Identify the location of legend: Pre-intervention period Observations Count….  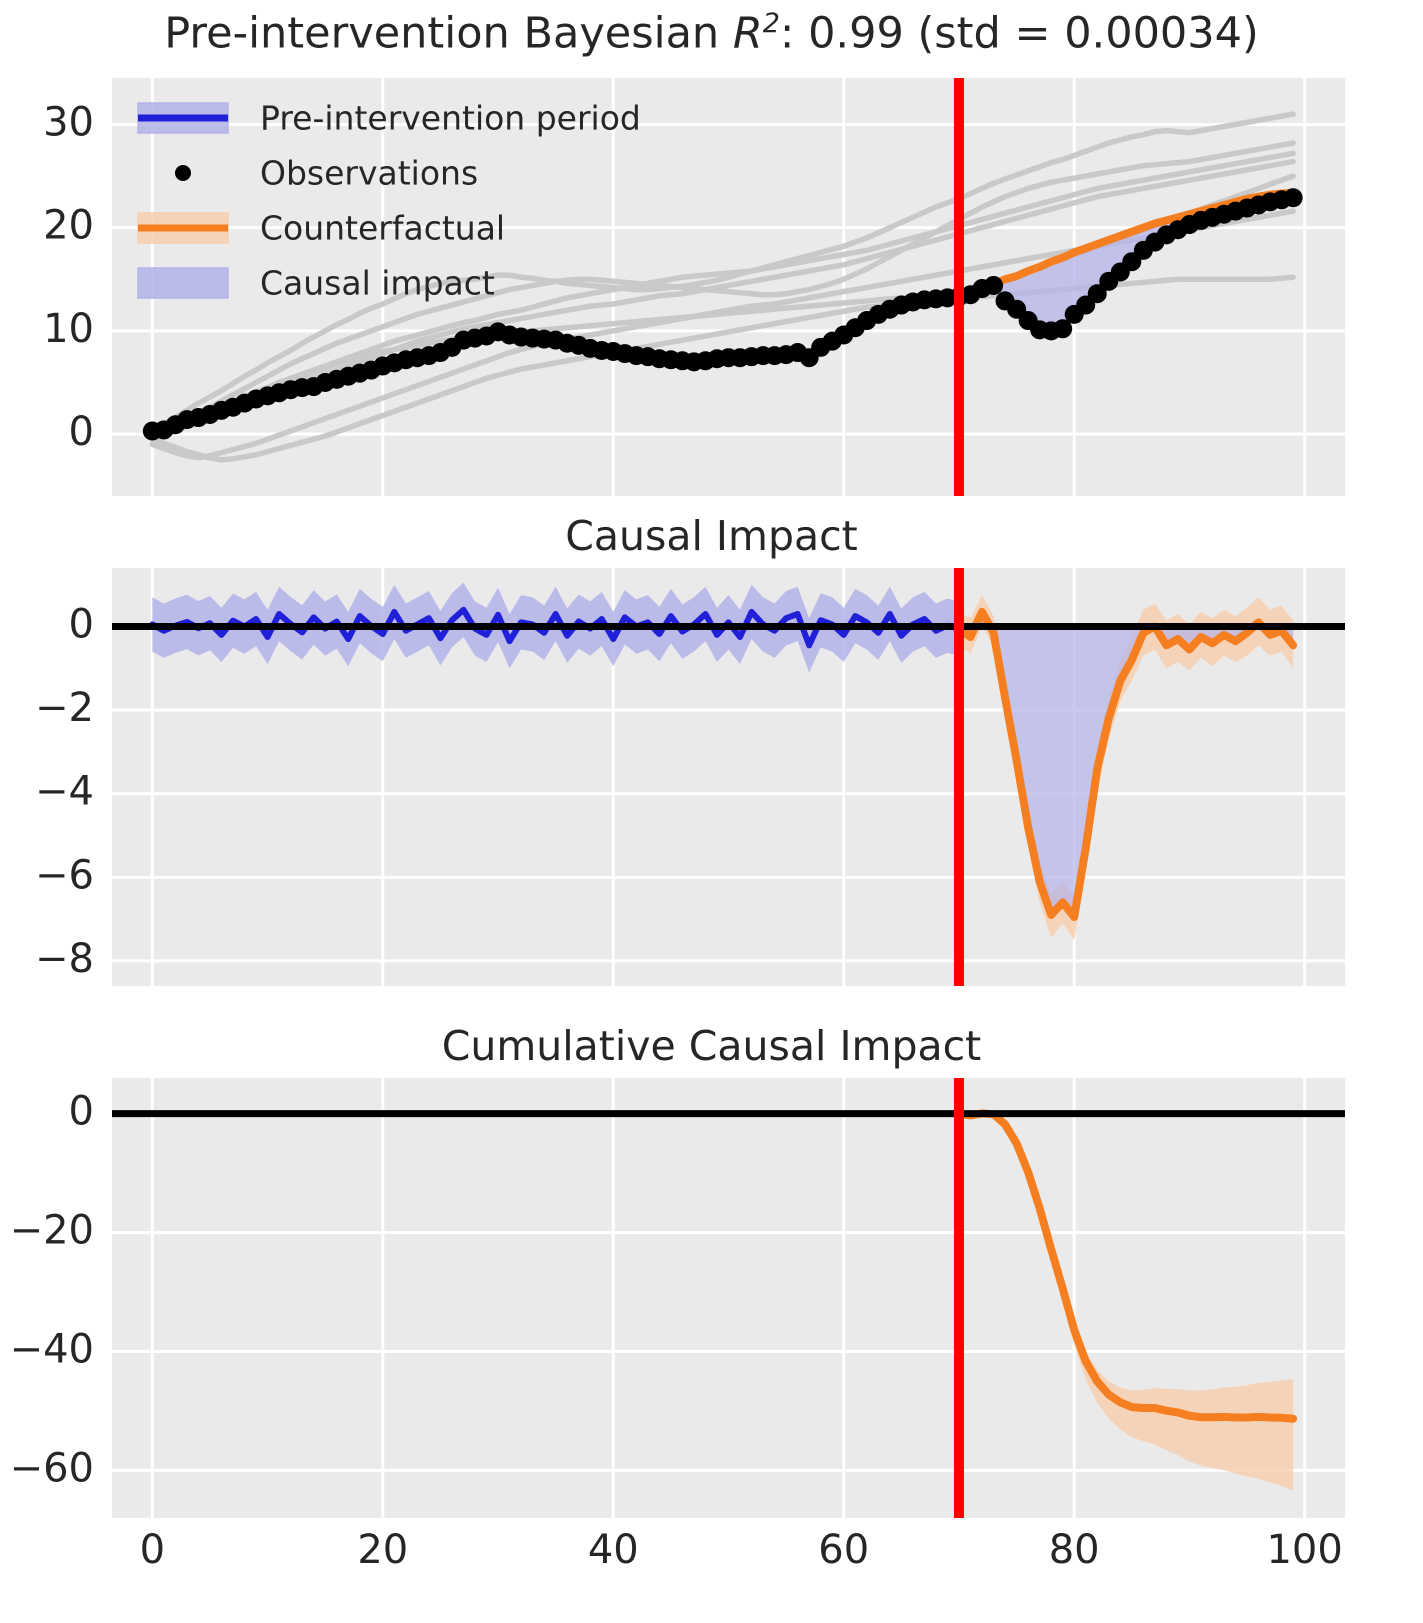
(389, 201).